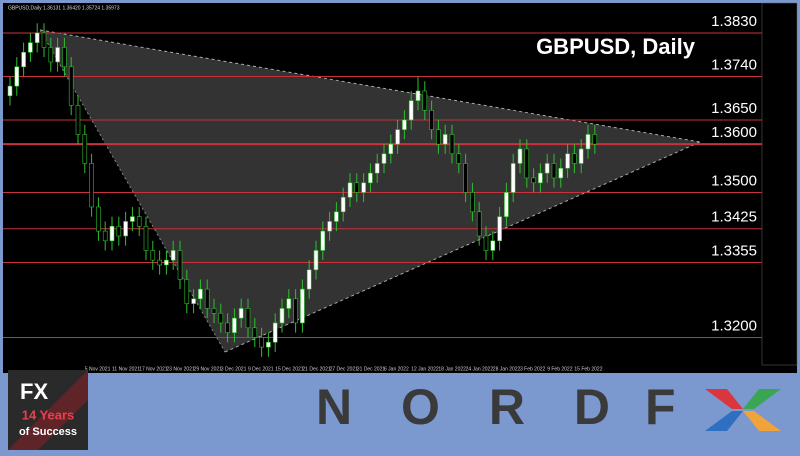 This screenshot has height=456, width=800. I want to click on level-label: 1.3830, so click(734, 21).